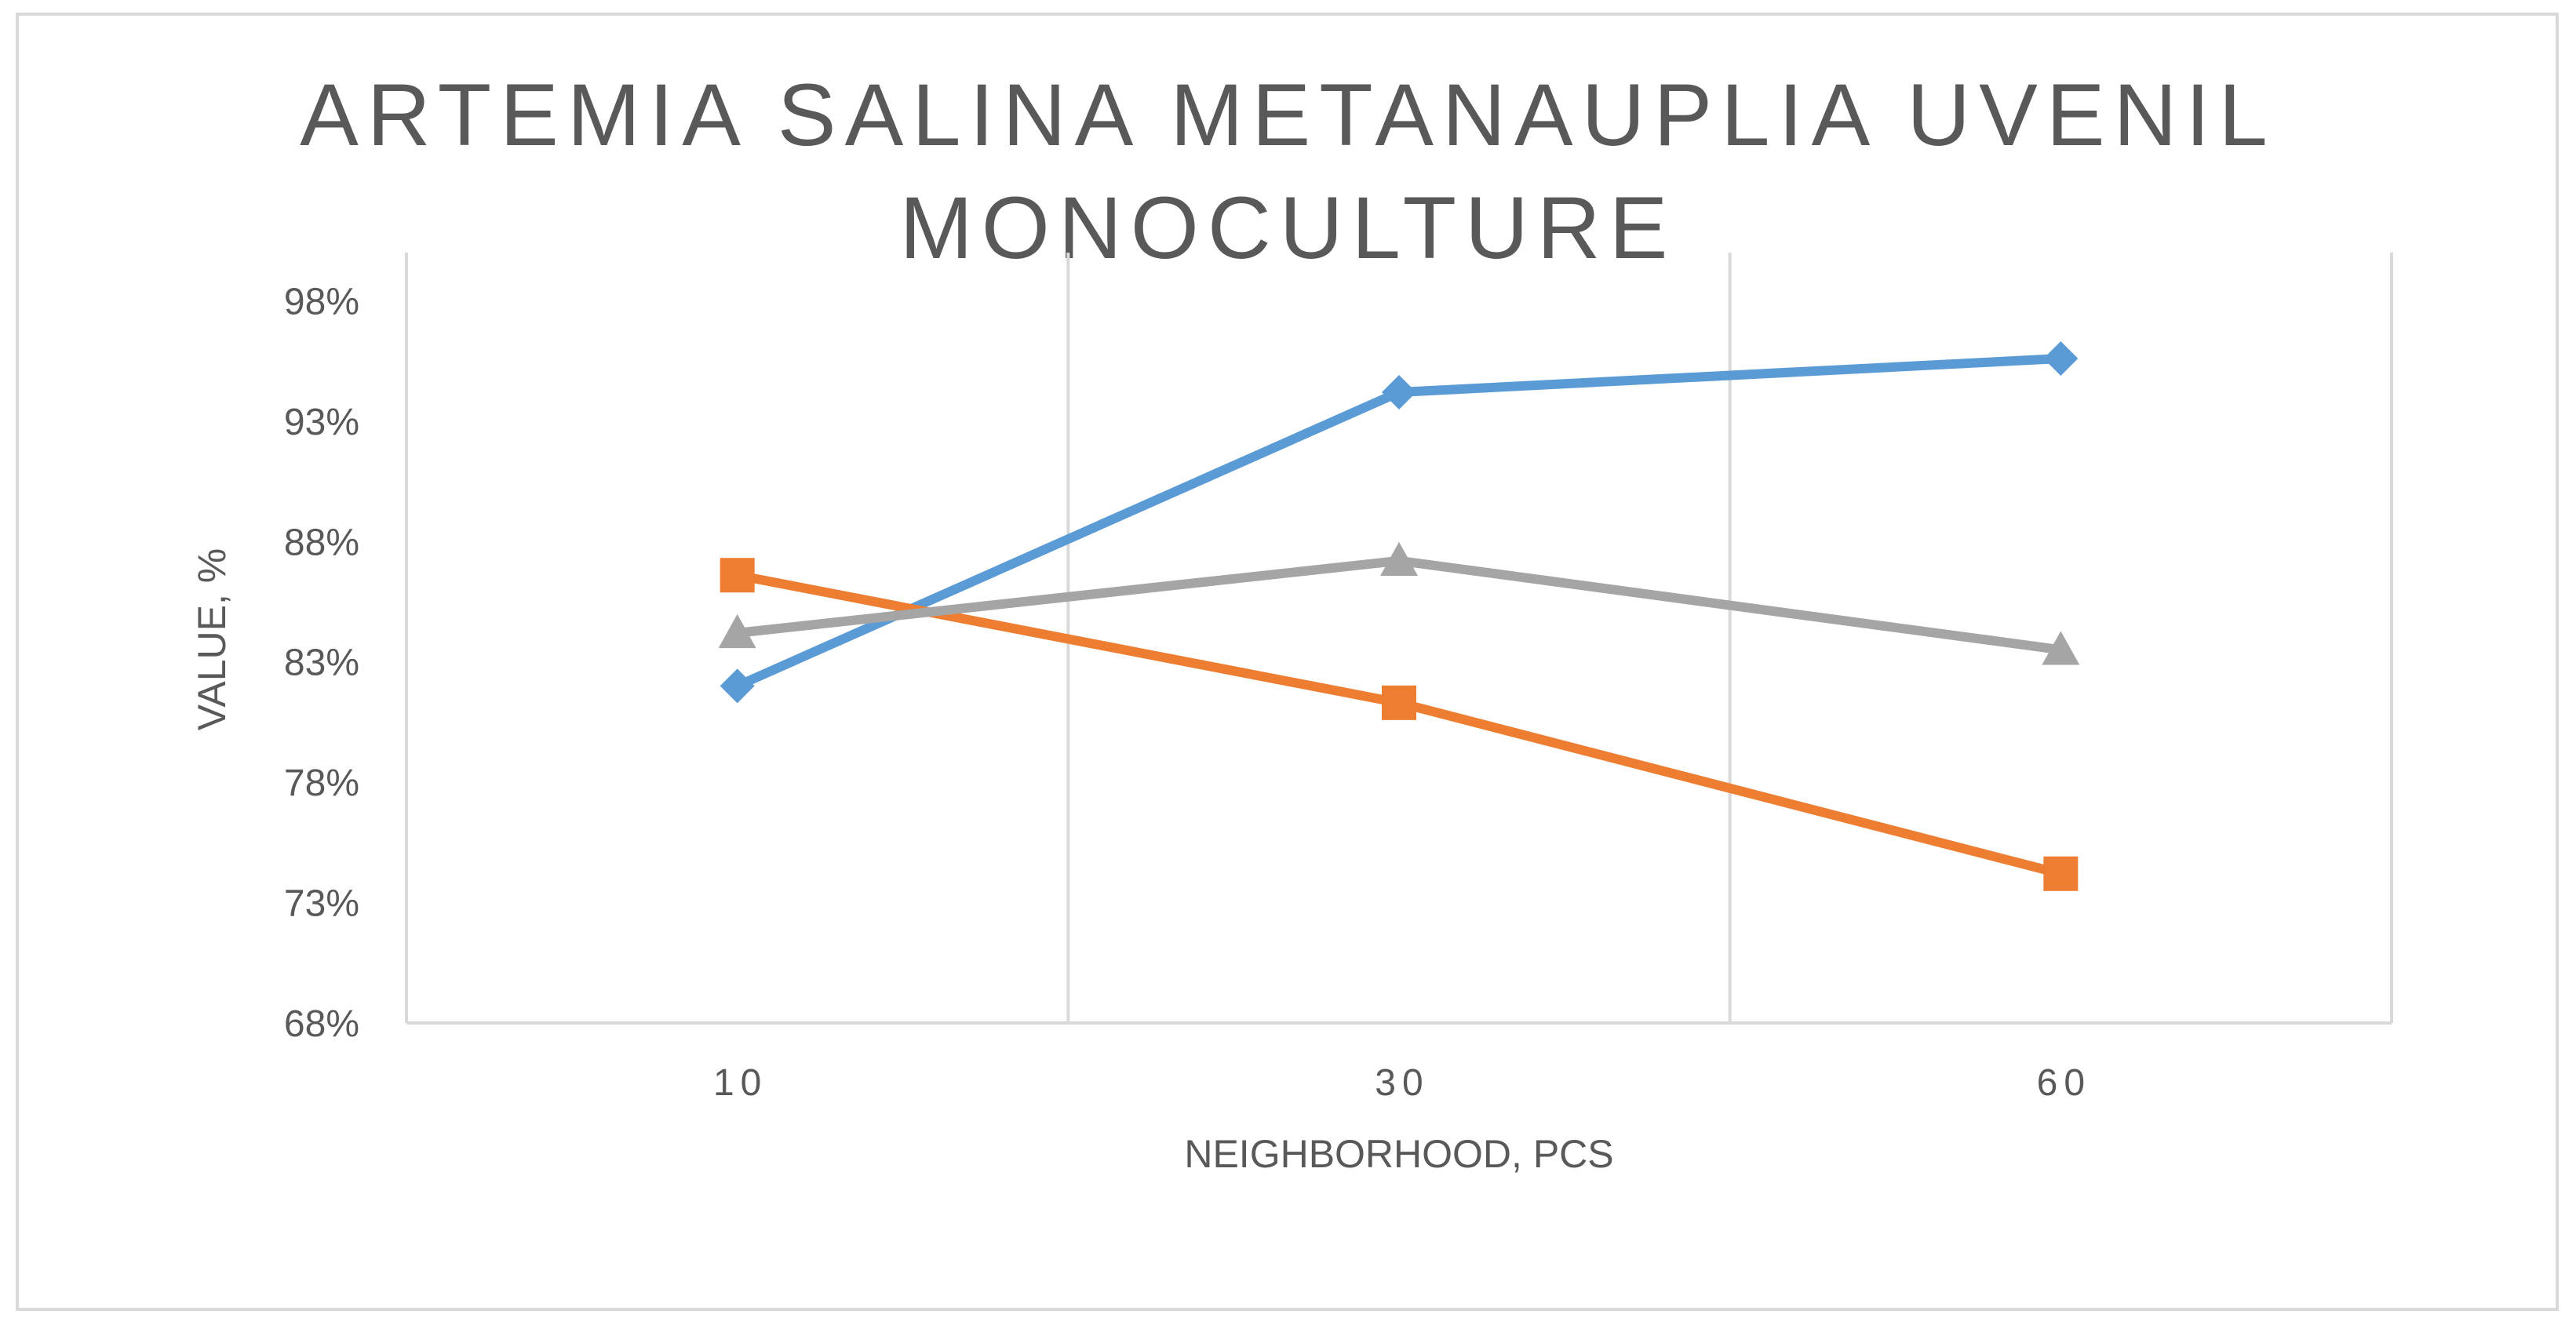  What do you see at coordinates (321, 542) in the screenshot?
I see `y-tick-label: 88%` at bounding box center [321, 542].